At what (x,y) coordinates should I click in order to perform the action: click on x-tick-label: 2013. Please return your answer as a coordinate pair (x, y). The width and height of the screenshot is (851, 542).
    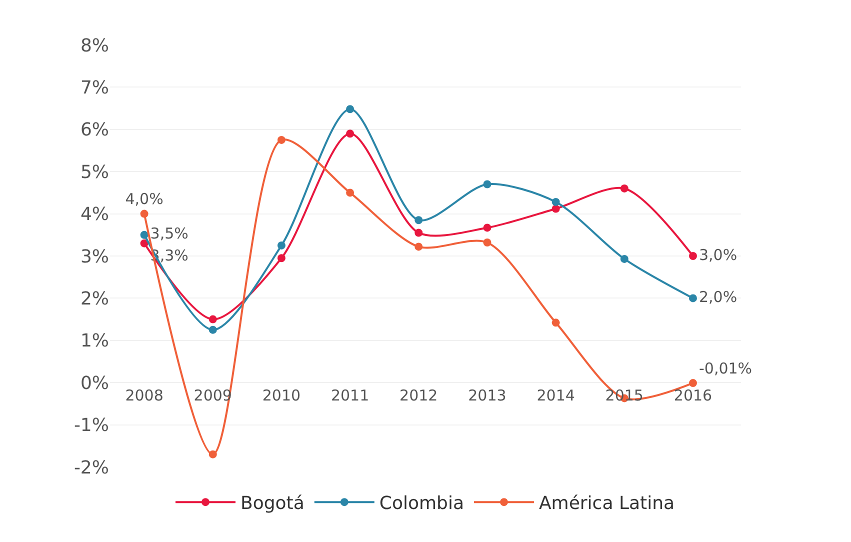
    Looking at the image, I should click on (487, 395).